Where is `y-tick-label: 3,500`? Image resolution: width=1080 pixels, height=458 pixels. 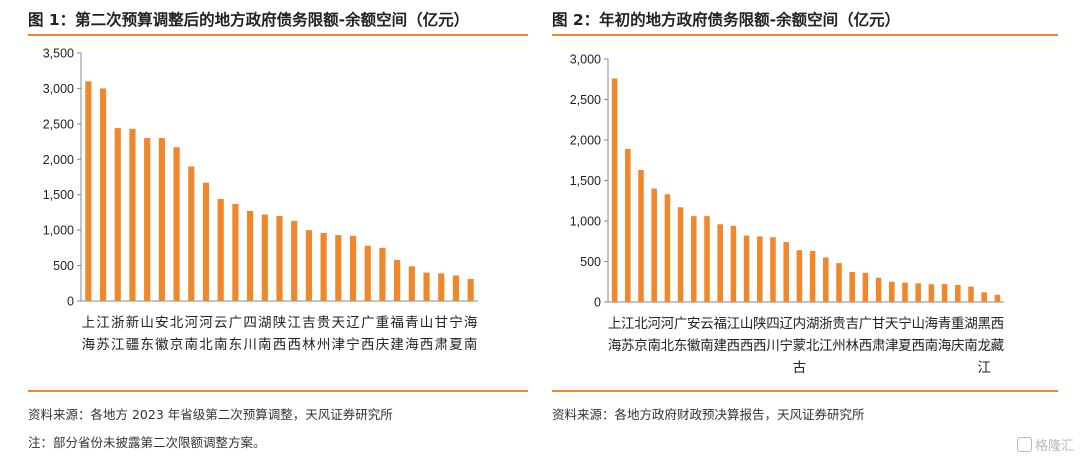 y-tick-label: 3,500 is located at coordinates (58, 54).